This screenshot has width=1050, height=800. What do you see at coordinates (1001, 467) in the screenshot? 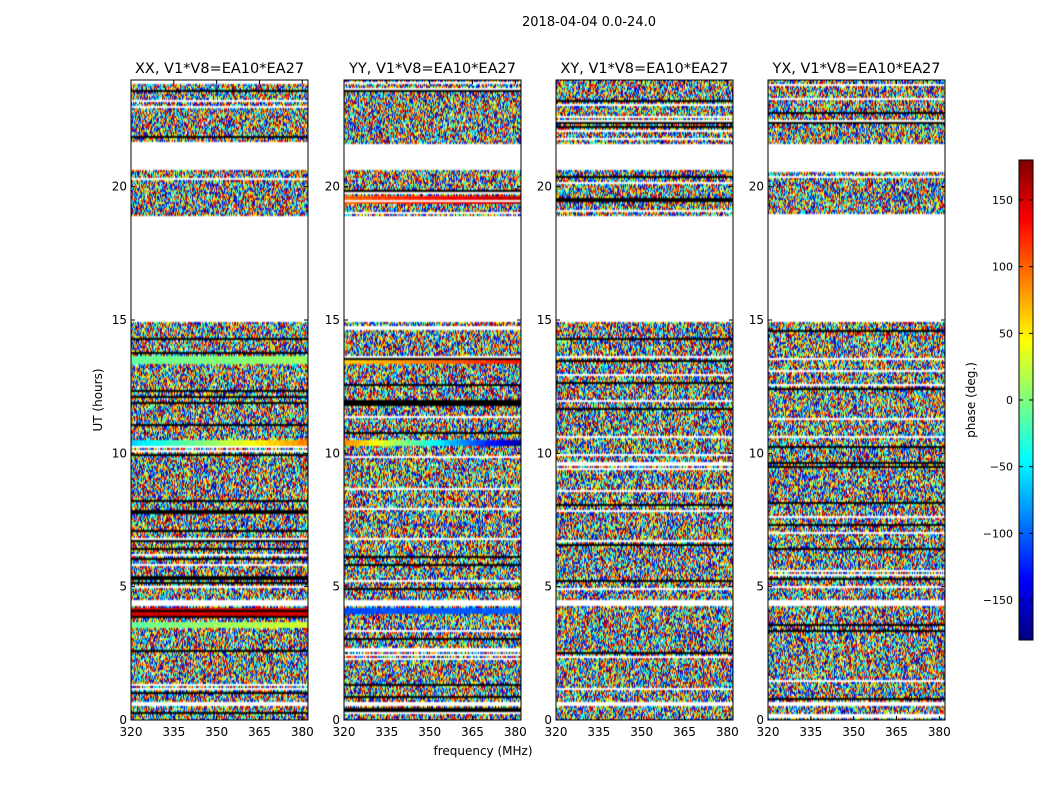
I see `colorbar-tick-label: −50` at bounding box center [1001, 467].